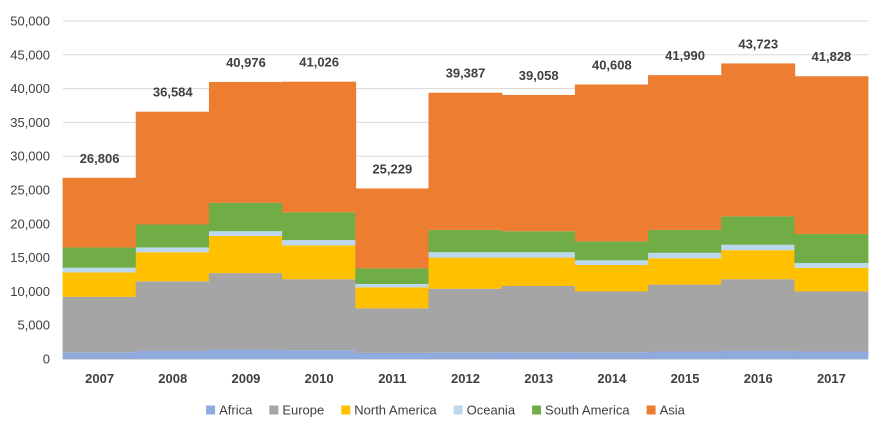 The image size is (891, 433). Describe the element at coordinates (246, 62) in the screenshot. I see `total-data-label: 40,976` at that location.